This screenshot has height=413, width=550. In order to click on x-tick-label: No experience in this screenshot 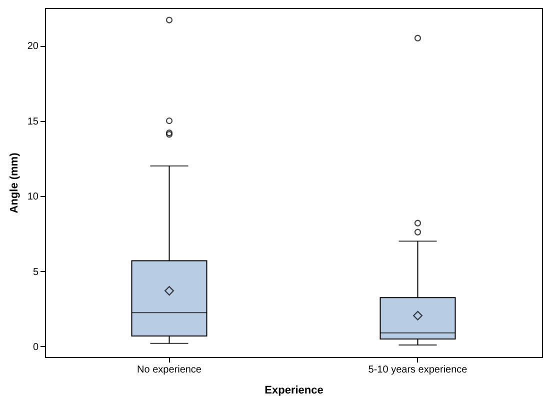, I will do `click(169, 370)`.